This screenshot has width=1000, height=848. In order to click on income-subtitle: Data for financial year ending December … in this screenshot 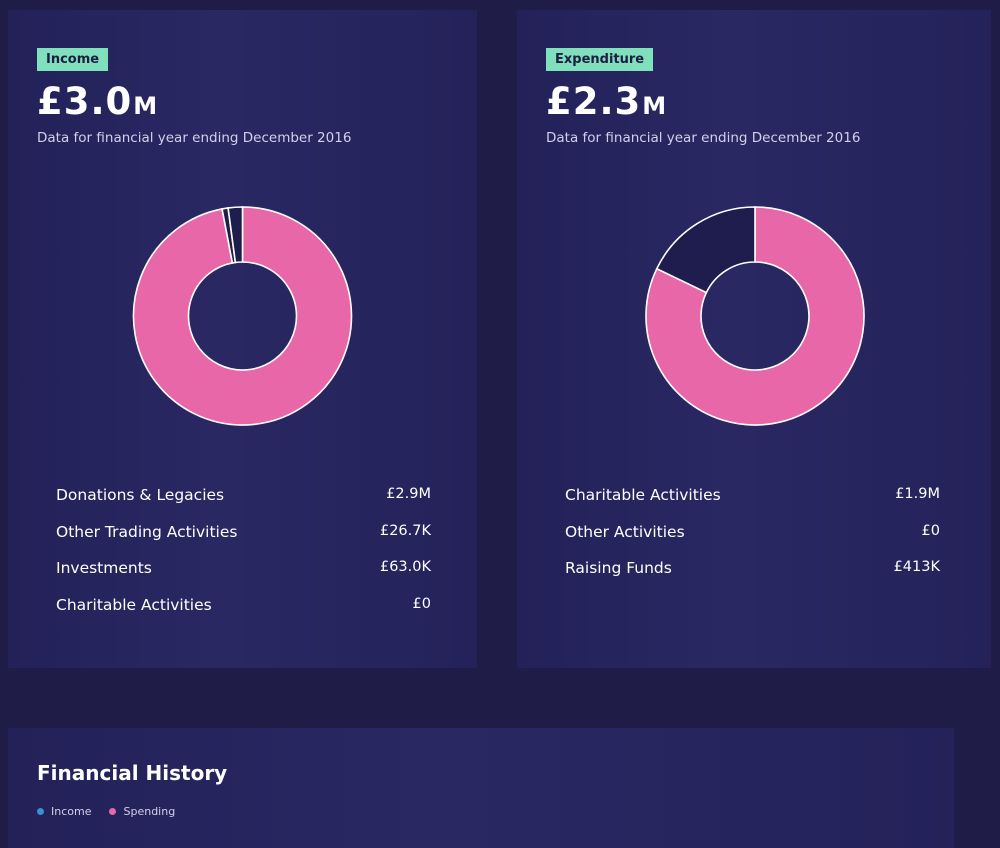, I will do `click(194, 138)`.